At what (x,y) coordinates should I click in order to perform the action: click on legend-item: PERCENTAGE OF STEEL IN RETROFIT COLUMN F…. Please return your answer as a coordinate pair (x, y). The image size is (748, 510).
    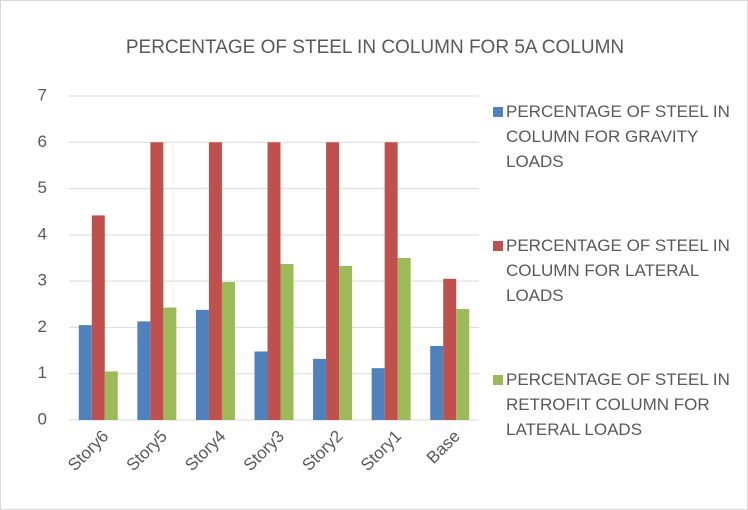
    Looking at the image, I should click on (616, 434).